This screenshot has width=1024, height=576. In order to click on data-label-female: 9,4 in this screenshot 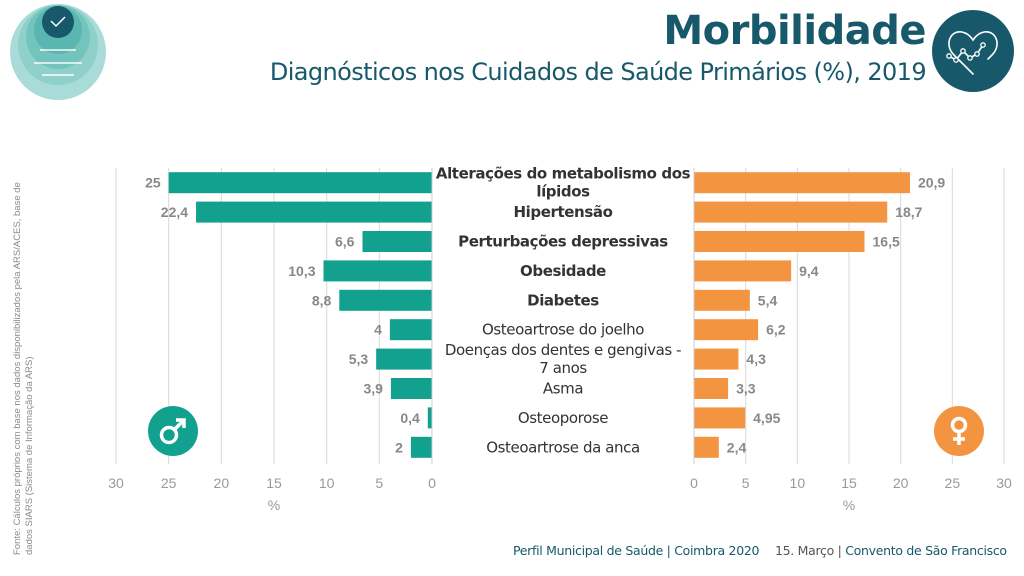, I will do `click(809, 271)`.